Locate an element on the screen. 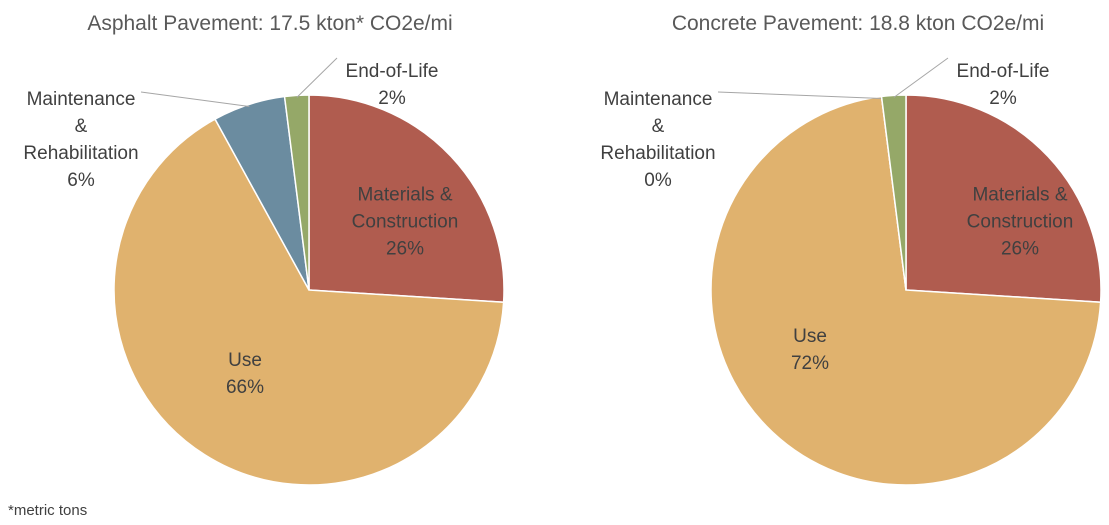 The height and width of the screenshot is (525, 1109). chart-title: Concrete Pavement: 18.8 kton CO2e/mi is located at coordinates (858, 23).